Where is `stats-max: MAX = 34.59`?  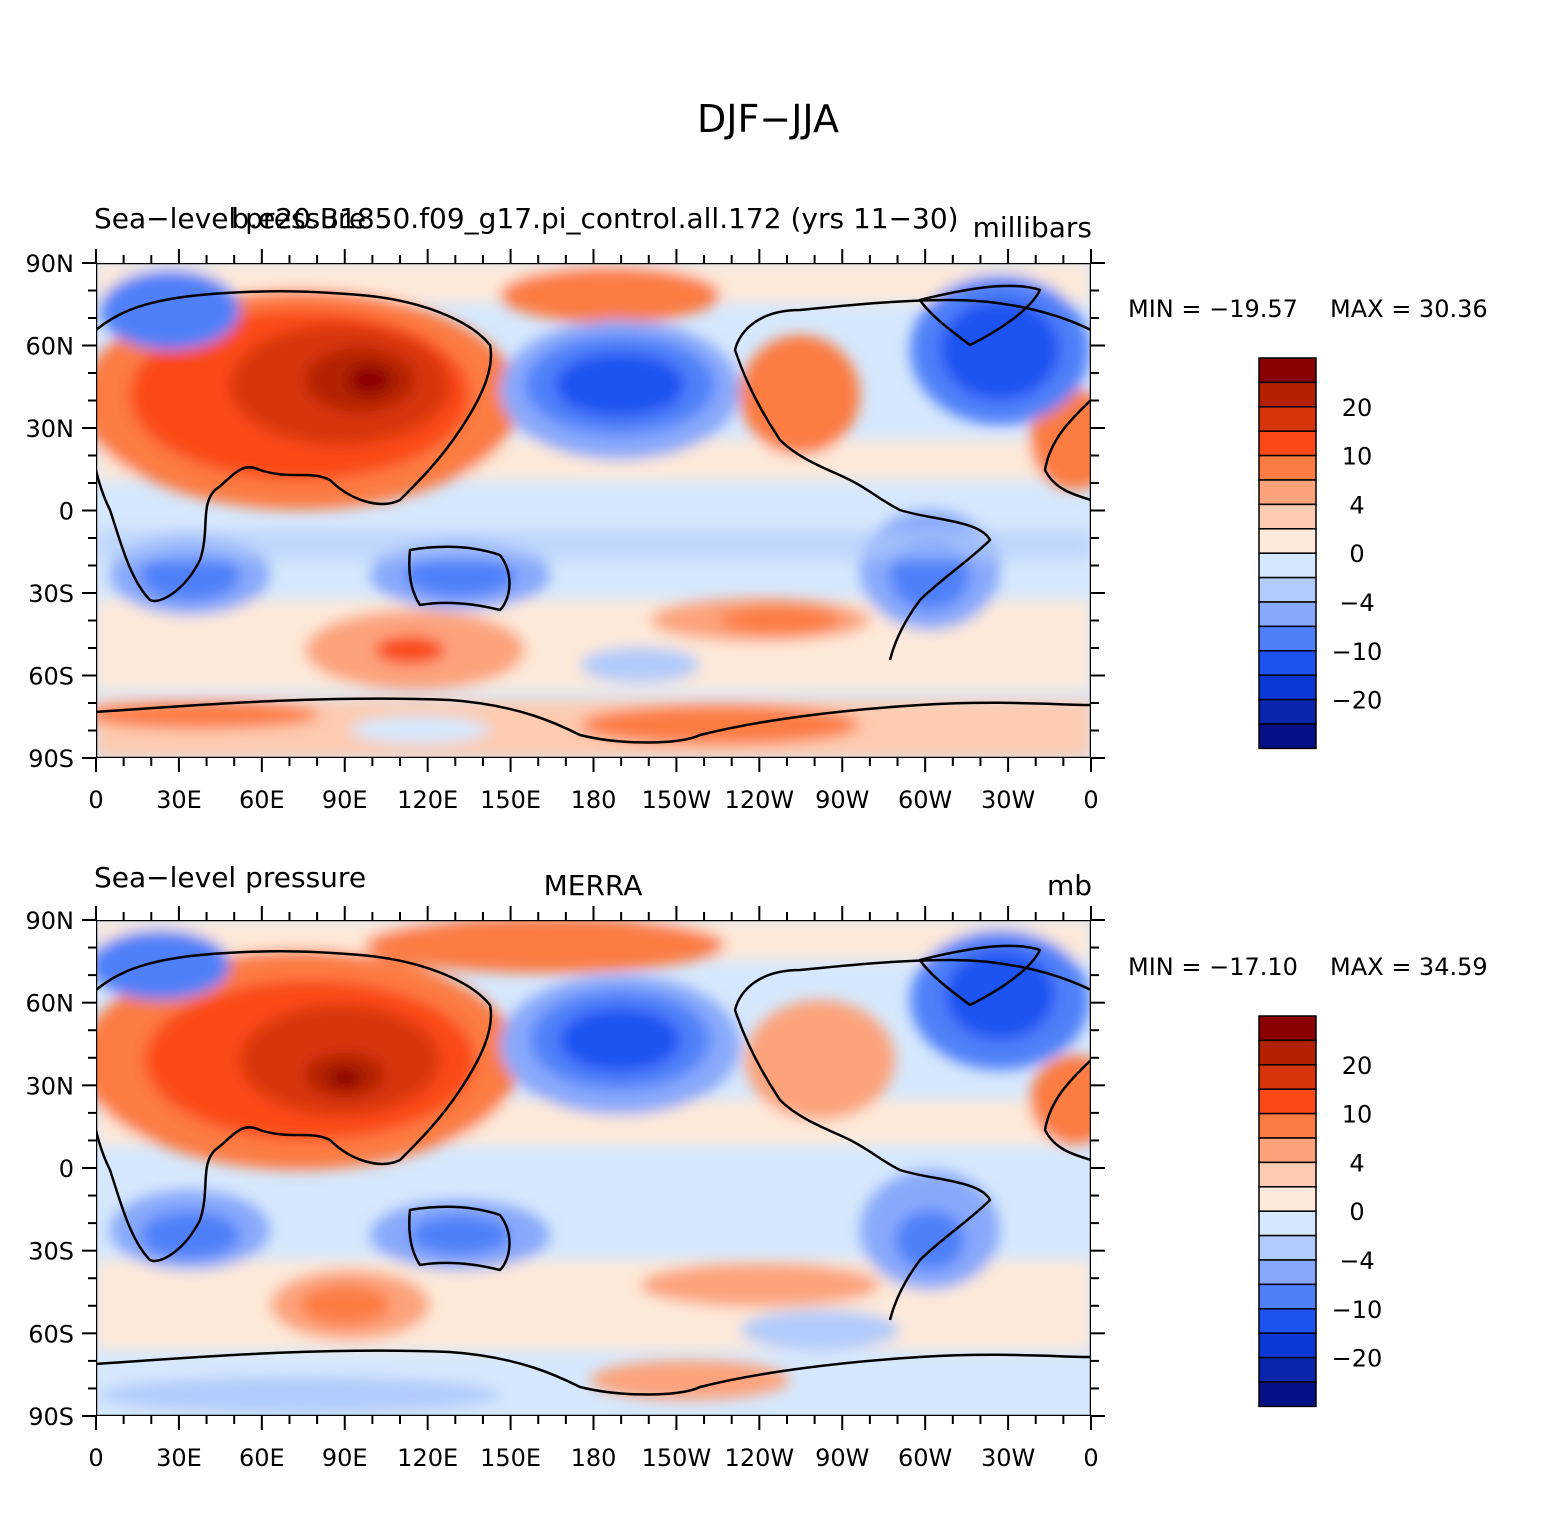
stats-max: MAX = 34.59 is located at coordinates (1409, 967).